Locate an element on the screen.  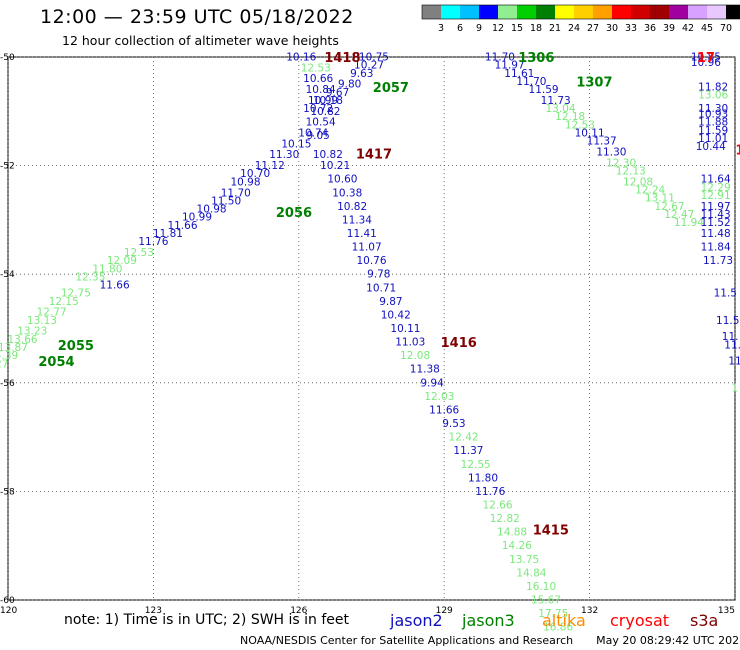
wave-height-point: 13.23 is located at coordinates (32, 332).